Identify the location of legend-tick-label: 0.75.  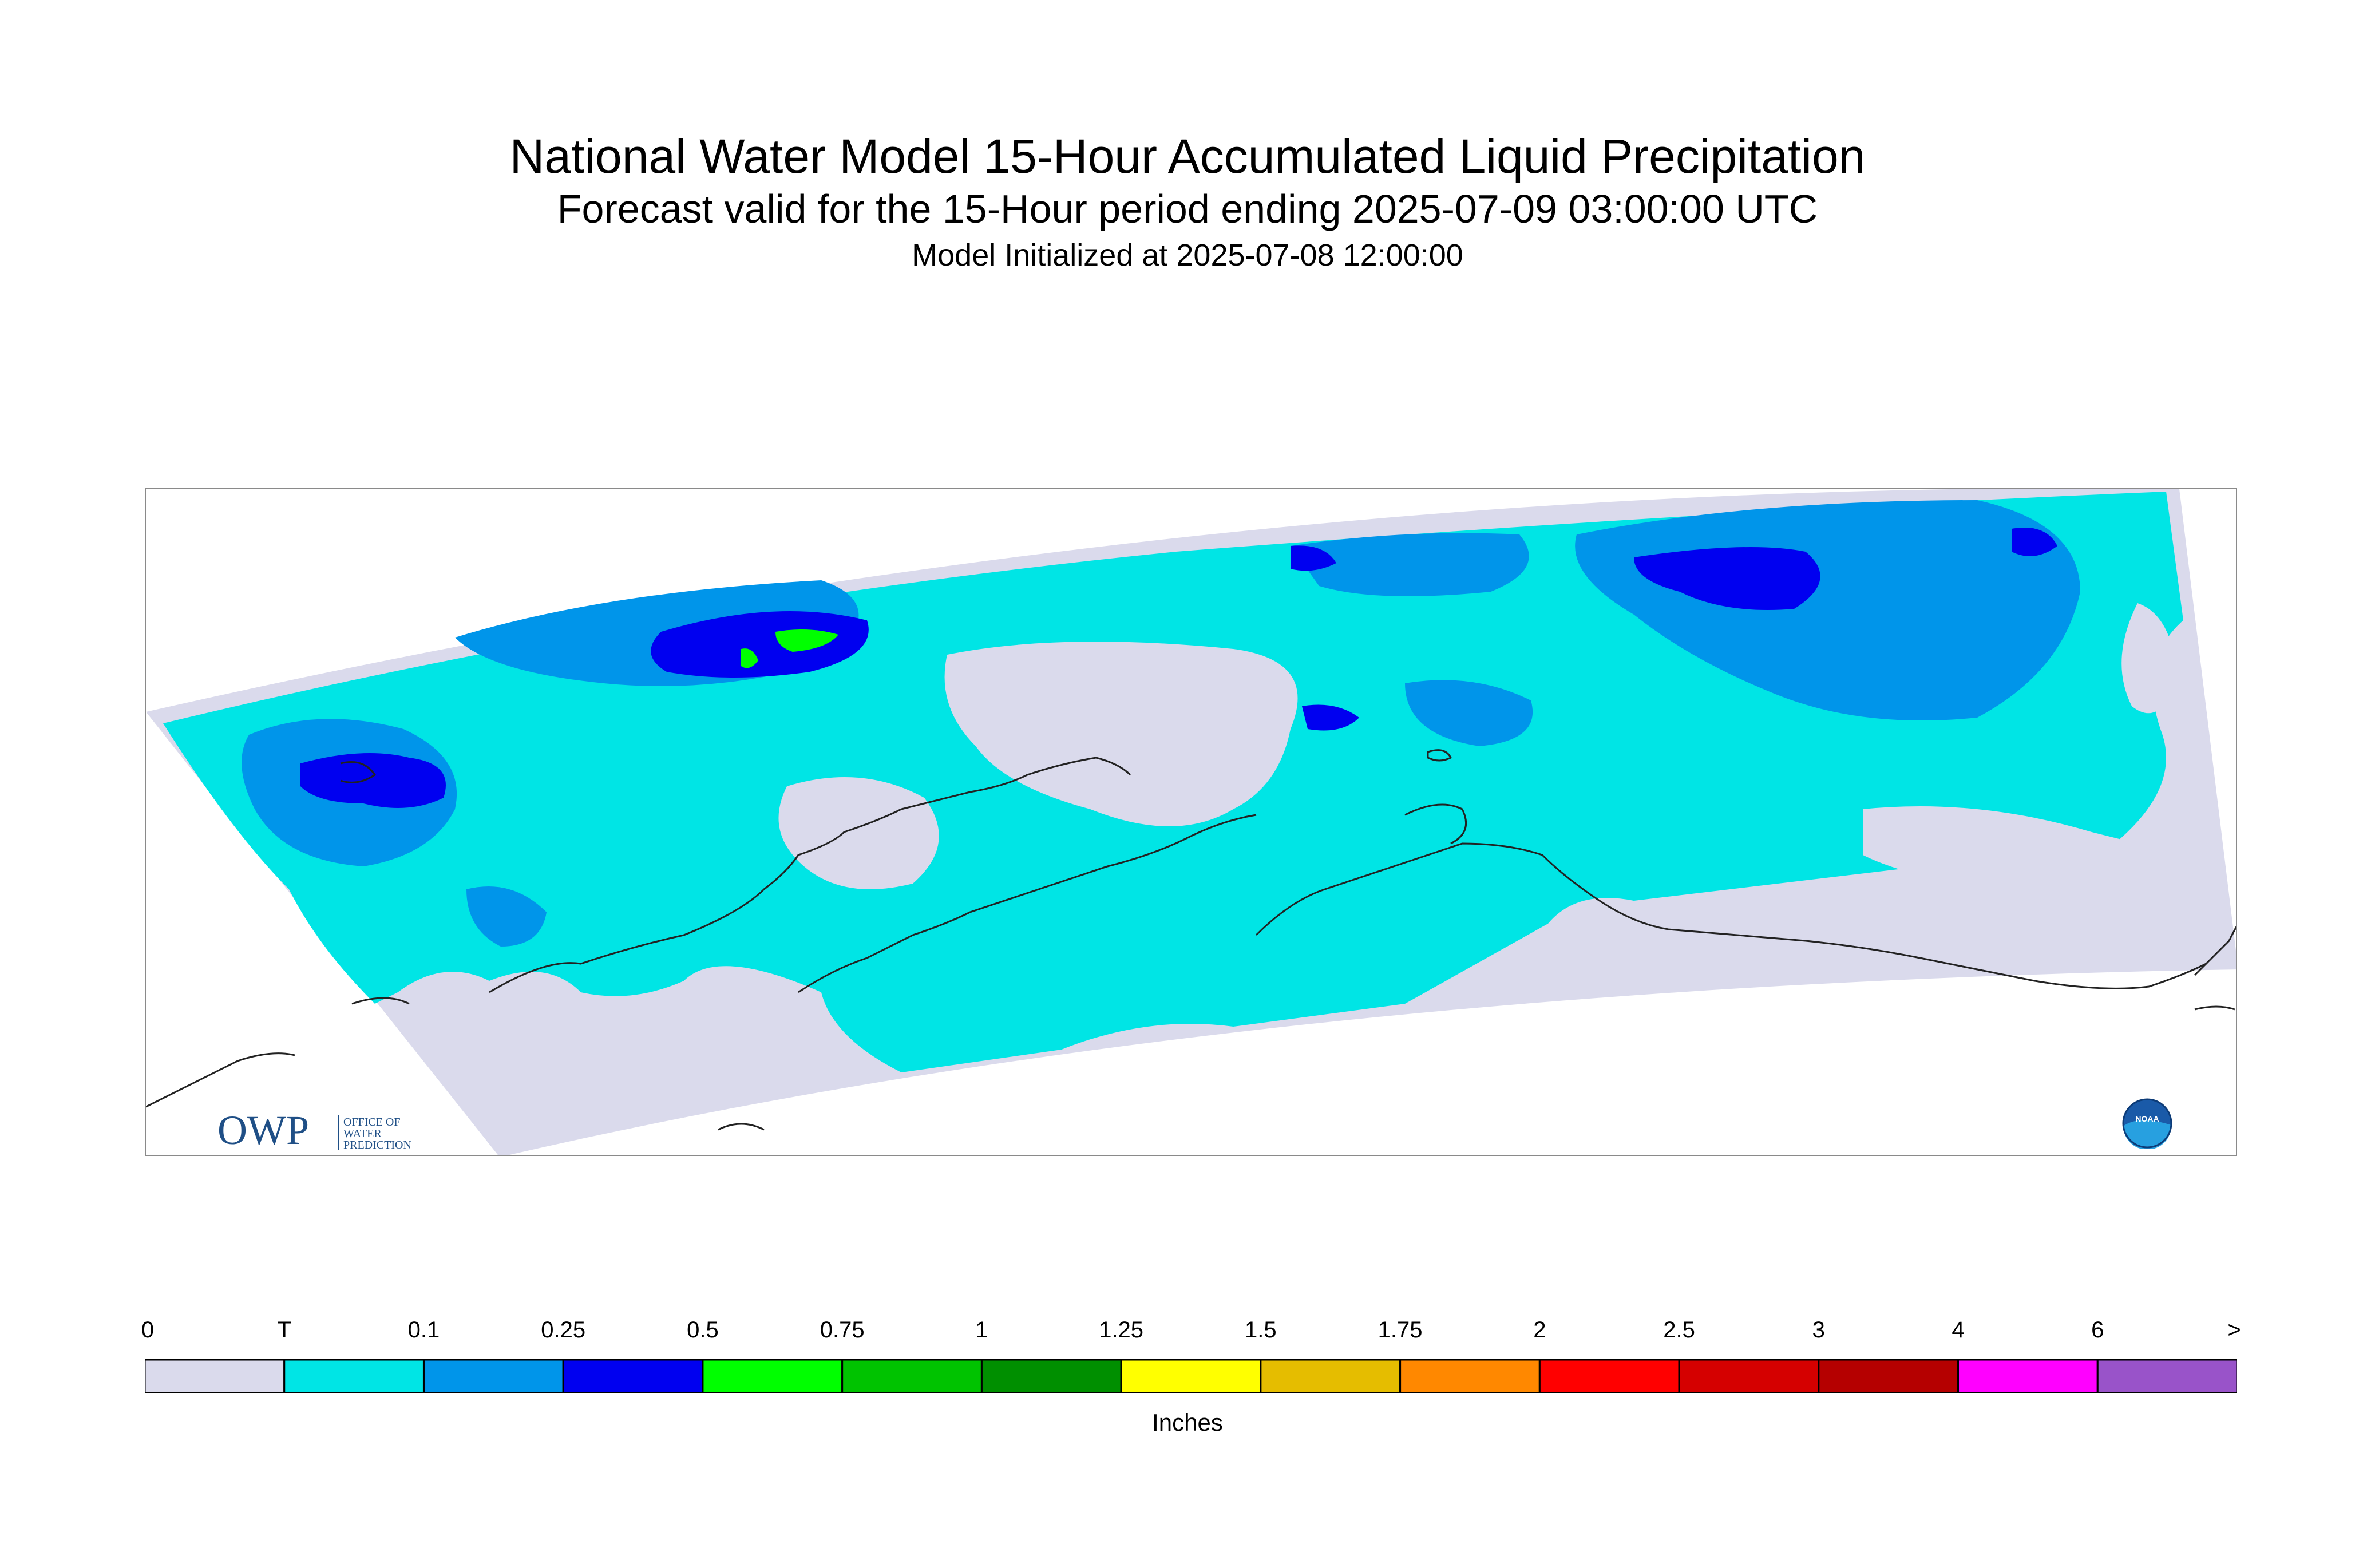
(842, 1330).